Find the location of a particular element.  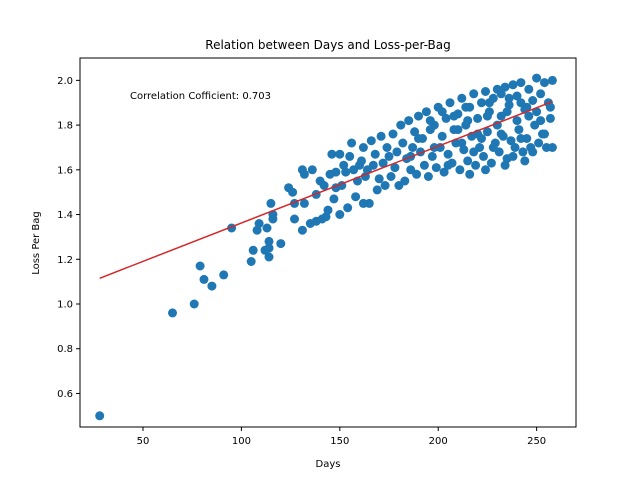

x-axis-ticks: 50 100 150 200 250 is located at coordinates (341, 437).